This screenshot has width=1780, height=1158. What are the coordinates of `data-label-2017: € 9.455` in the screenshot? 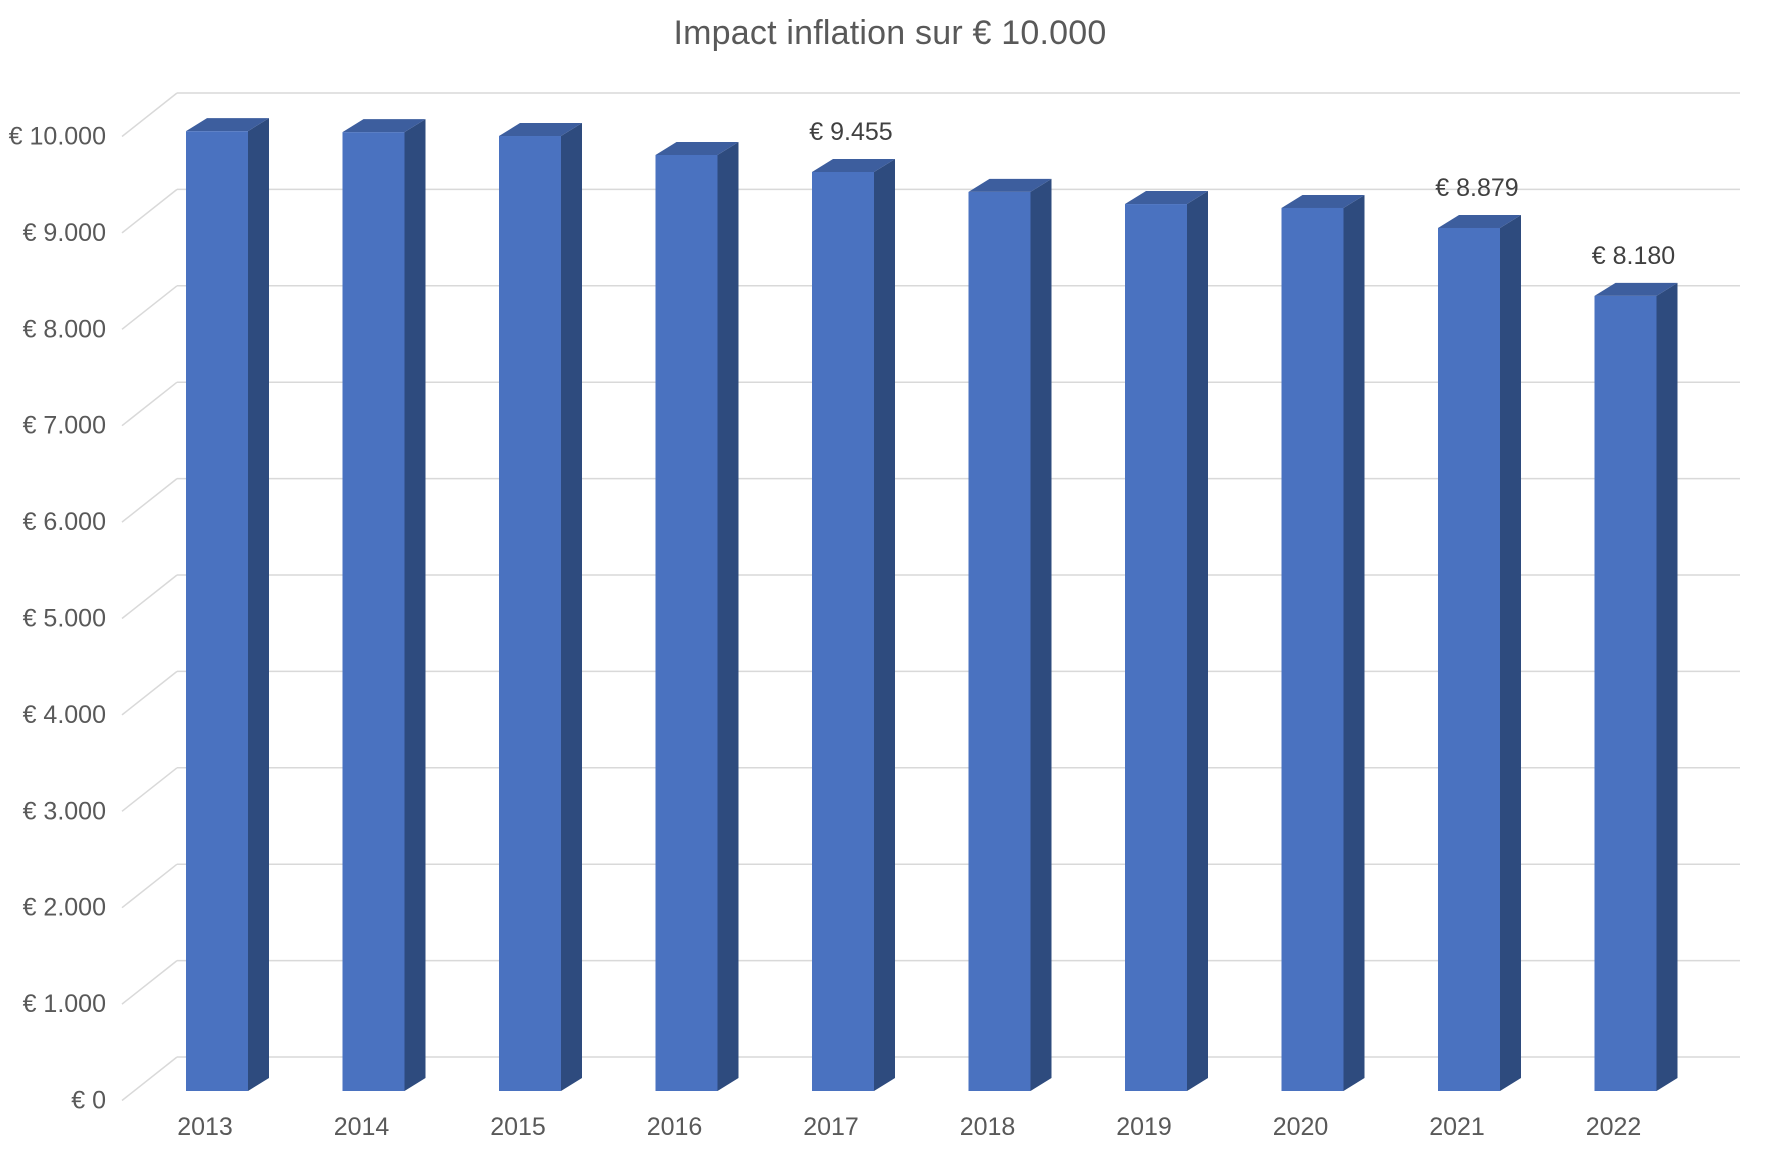 It's located at (850, 132).